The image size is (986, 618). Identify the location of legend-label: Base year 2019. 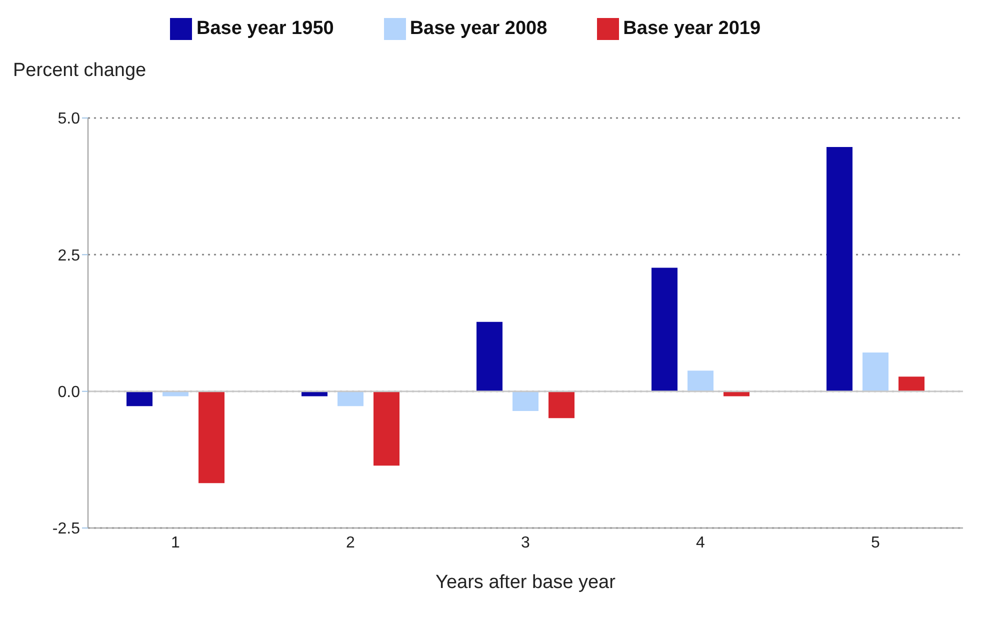
(692, 29).